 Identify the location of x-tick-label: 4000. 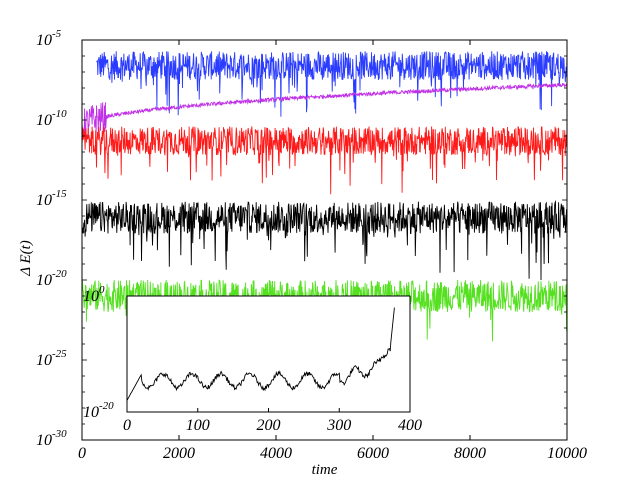
(276, 453).